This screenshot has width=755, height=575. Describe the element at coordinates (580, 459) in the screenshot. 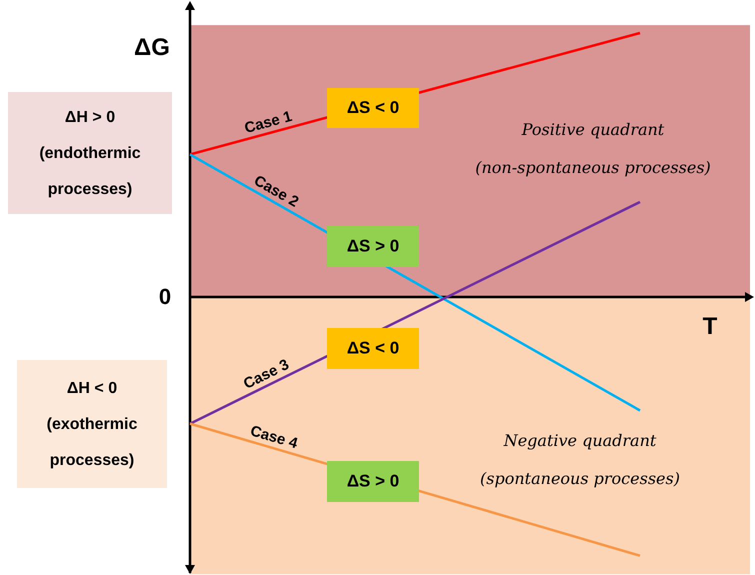

I see `band-label: Negative quadrant (spontaneous processes)` at that location.